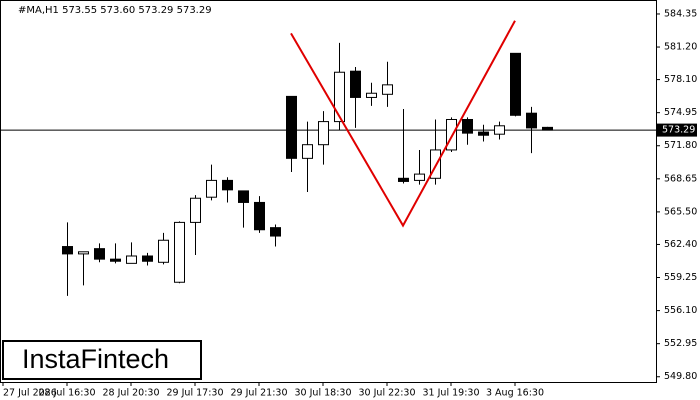  I want to click on y-tick-label: 584.35, so click(680, 13).